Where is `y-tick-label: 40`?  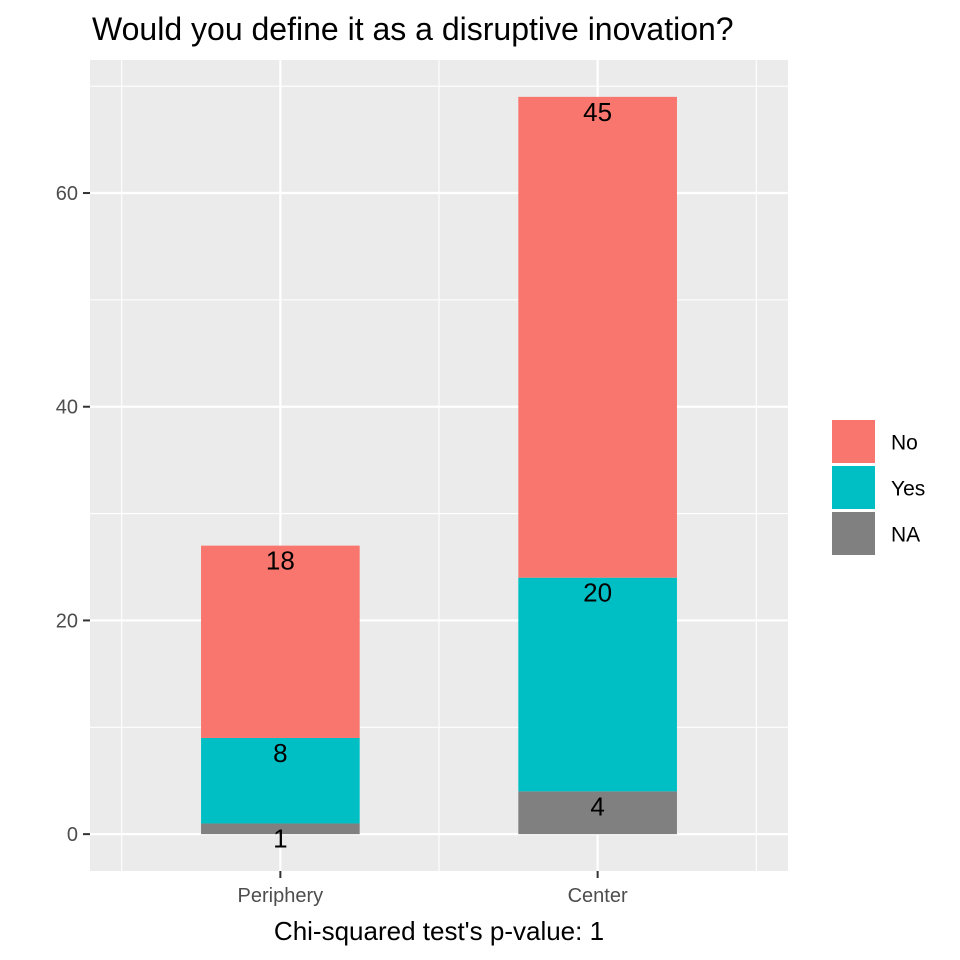 y-tick-label: 40 is located at coordinates (67, 408).